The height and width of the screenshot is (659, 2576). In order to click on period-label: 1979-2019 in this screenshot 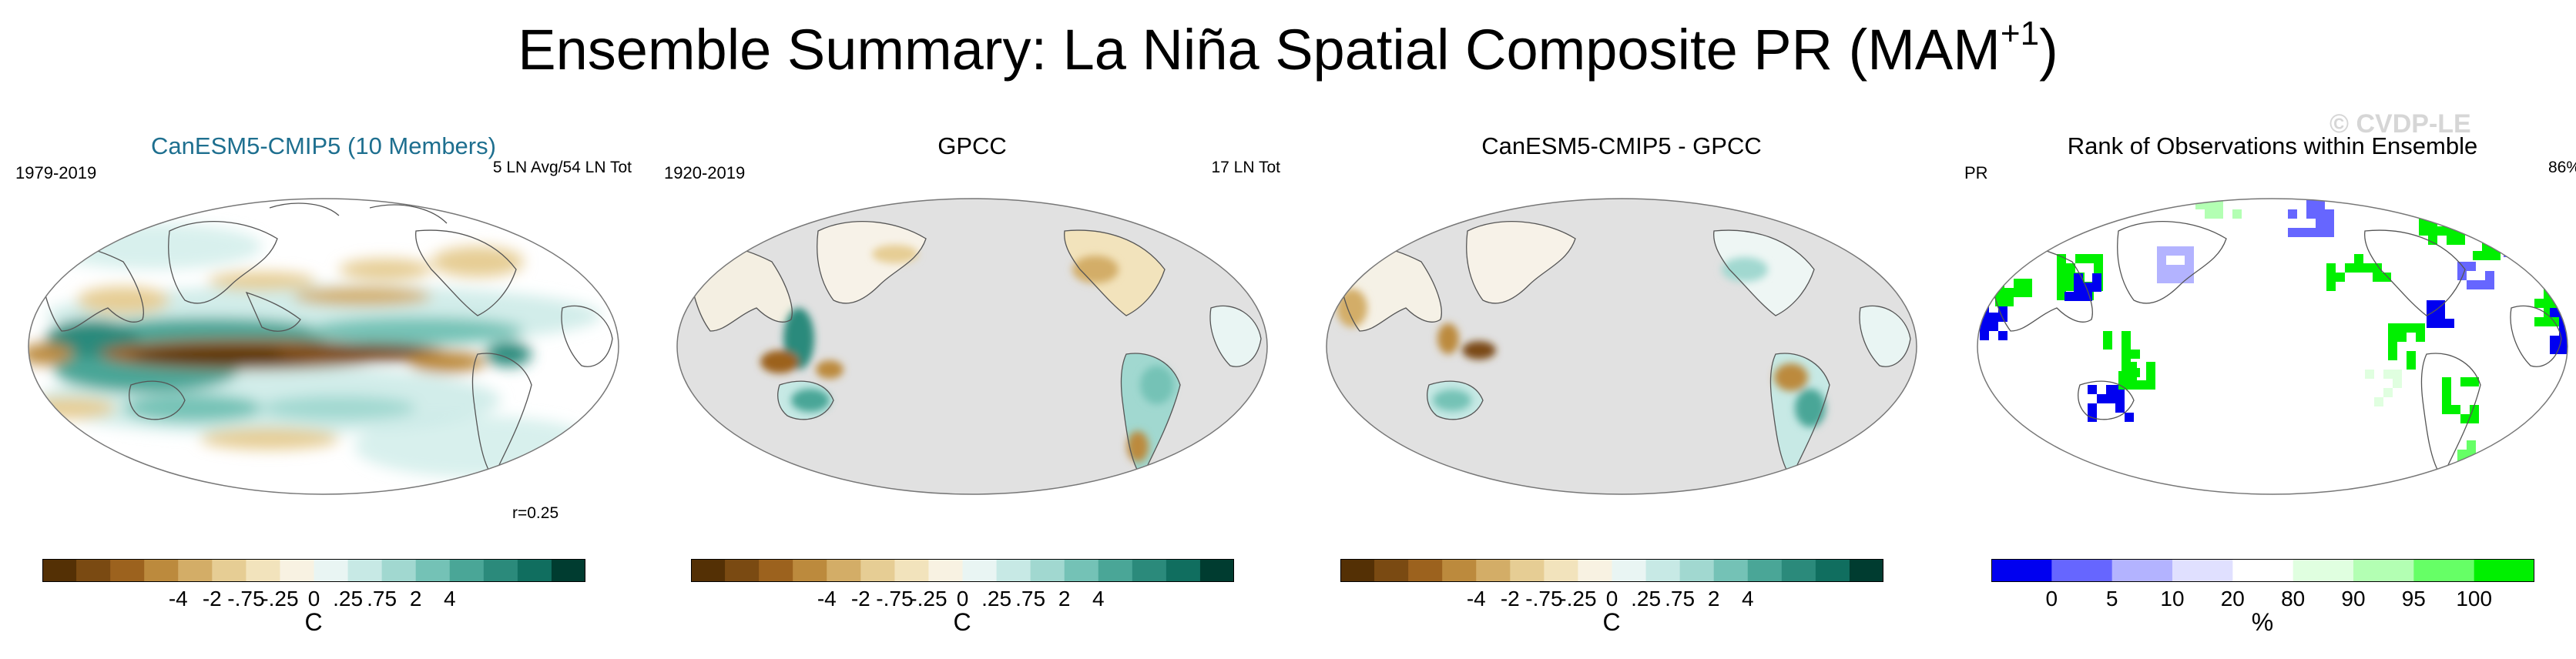, I will do `click(56, 172)`.